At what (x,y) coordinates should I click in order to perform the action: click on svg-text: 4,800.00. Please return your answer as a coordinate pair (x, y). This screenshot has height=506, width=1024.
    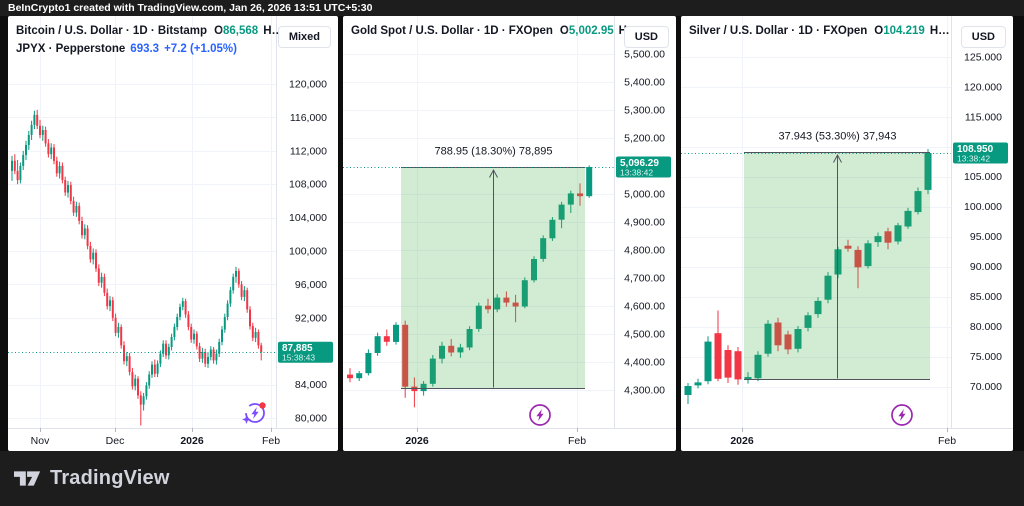
    Looking at the image, I should click on (644, 251).